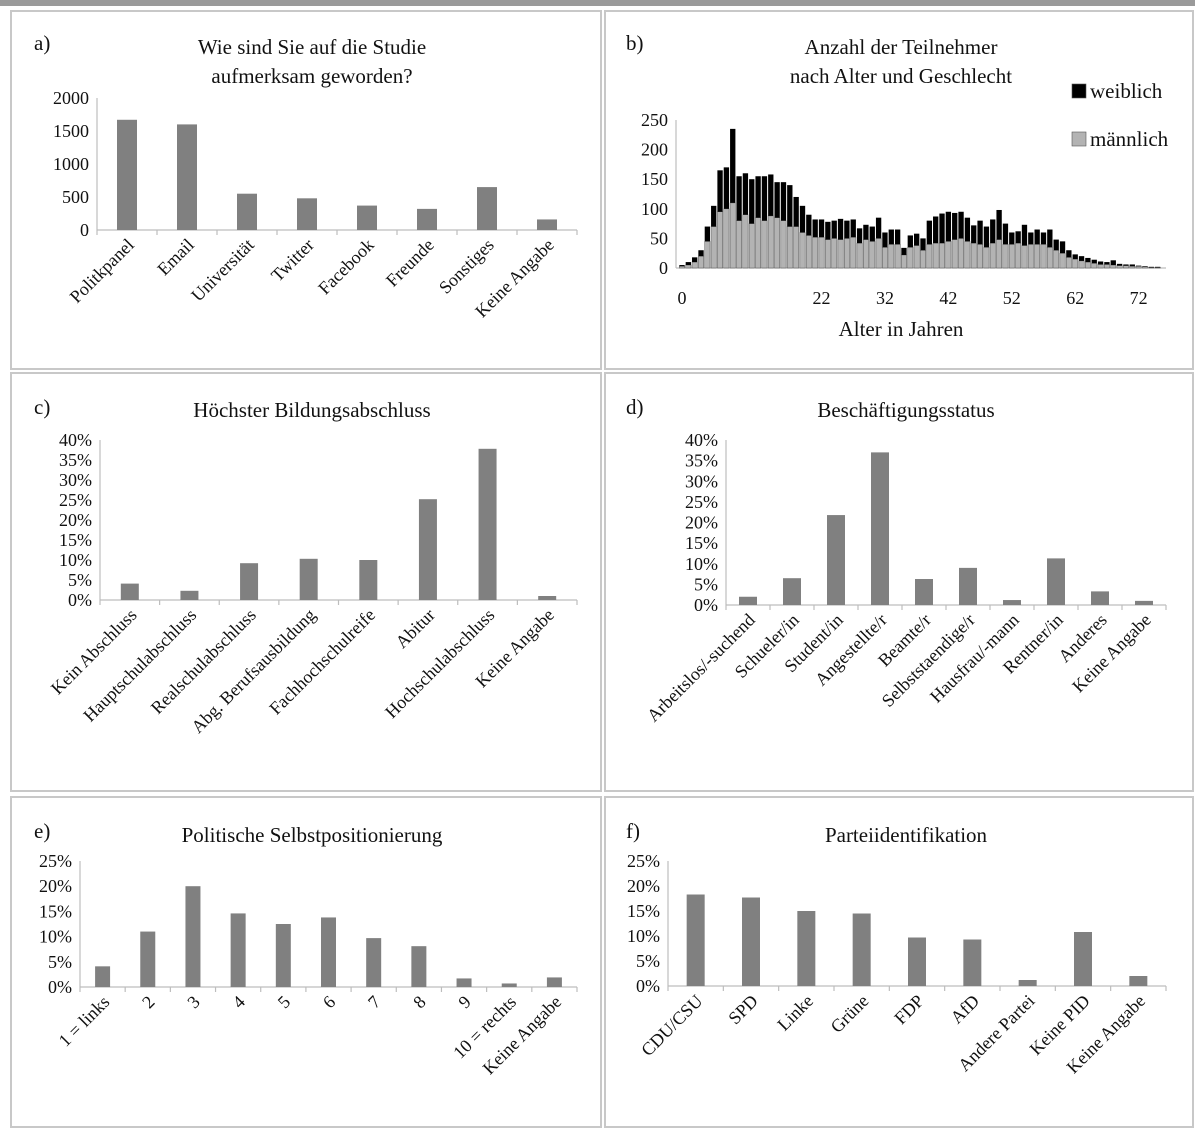 The image size is (1195, 1131). I want to click on chart-title: Beschäftigungsstatus, so click(905, 410).